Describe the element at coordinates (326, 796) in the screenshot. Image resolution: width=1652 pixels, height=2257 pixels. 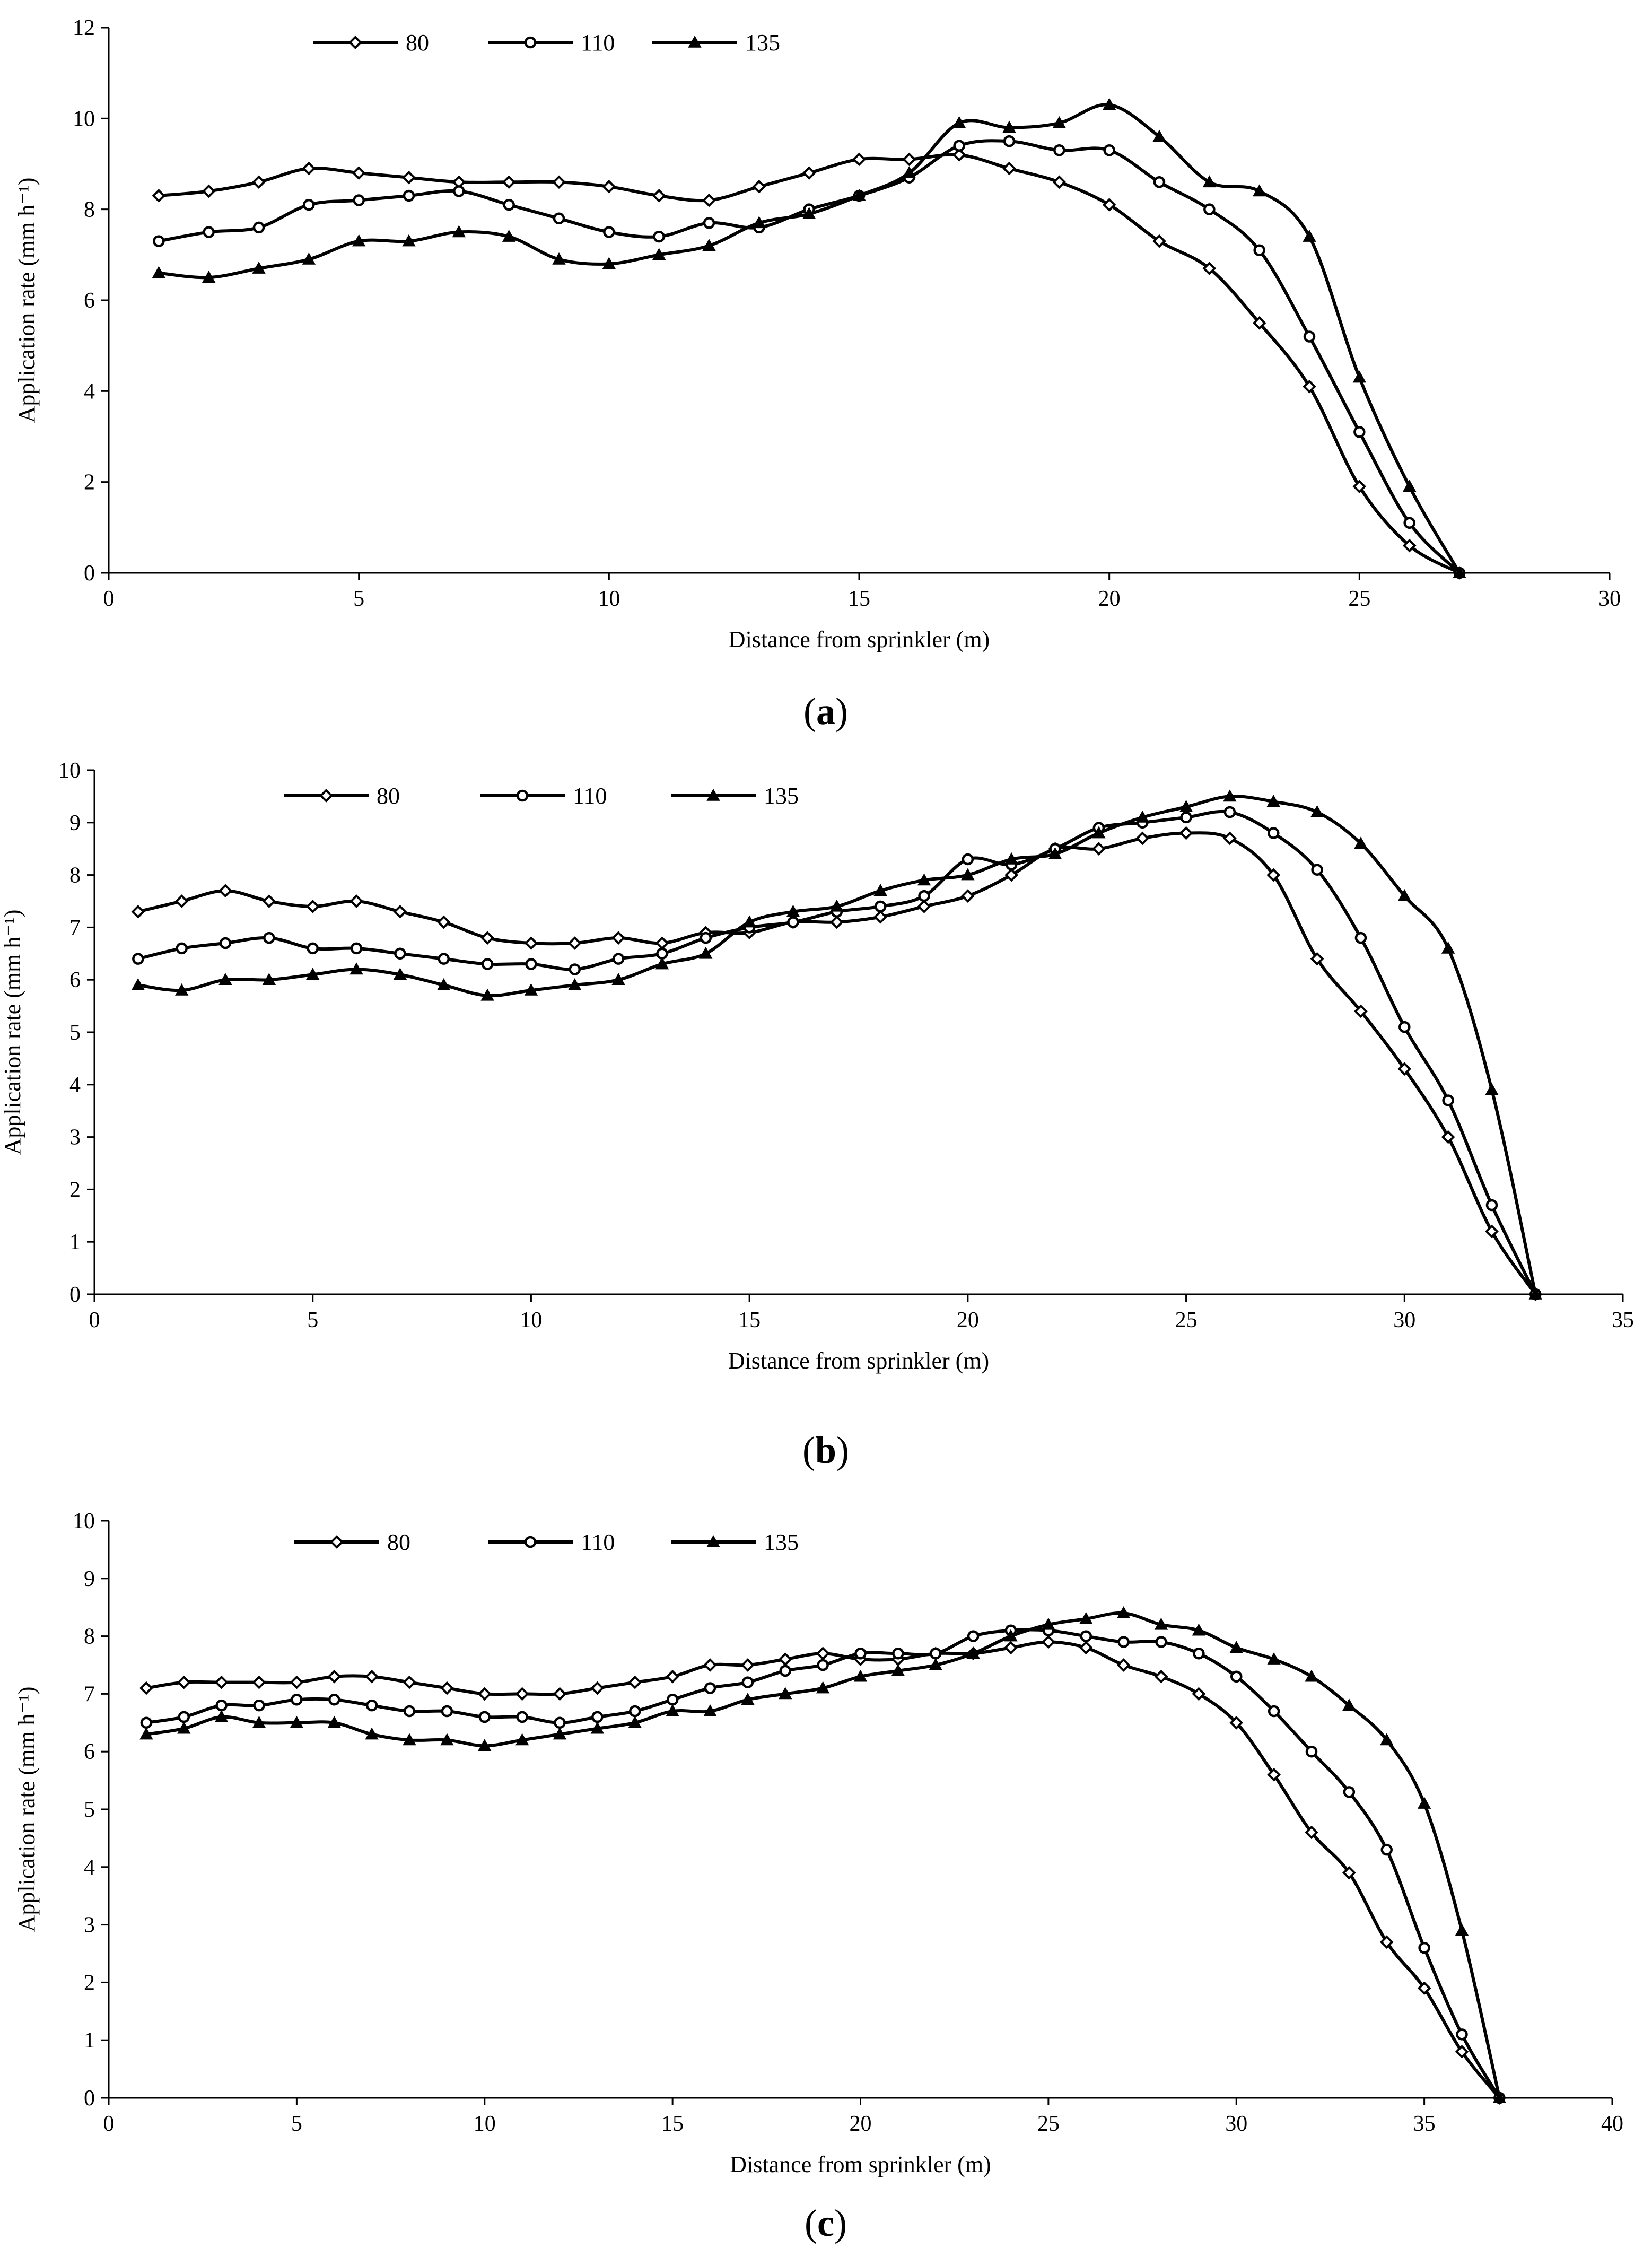
I see `legend-marker-80-b` at that location.